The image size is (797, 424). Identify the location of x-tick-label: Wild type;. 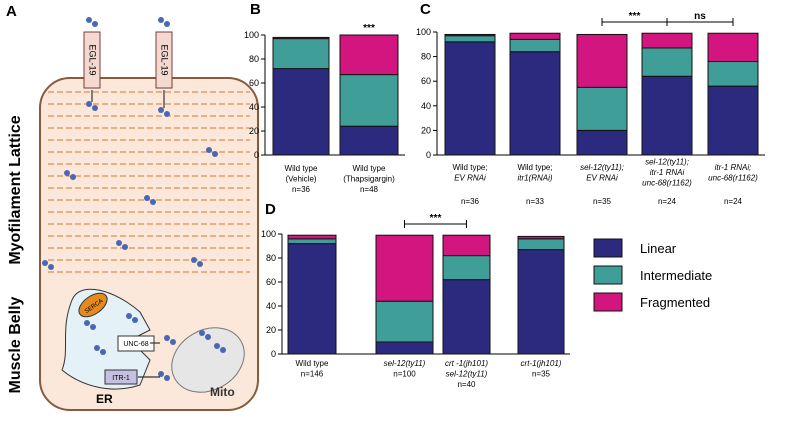
(469, 167).